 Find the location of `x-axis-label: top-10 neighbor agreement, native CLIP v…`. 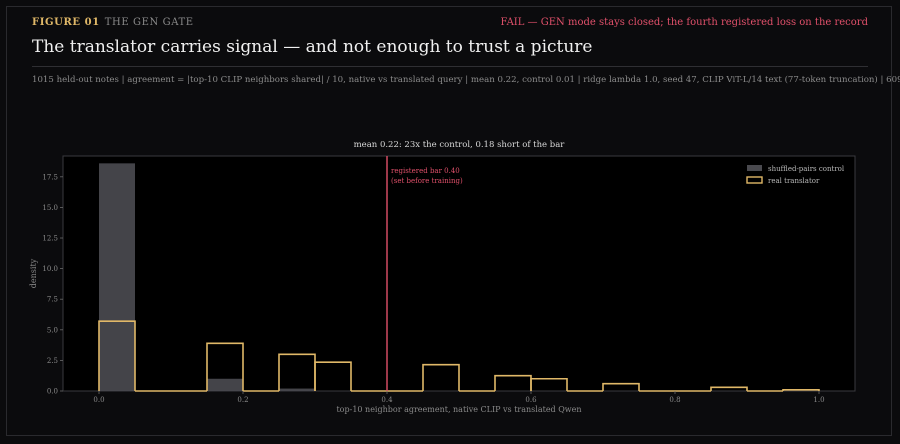

x-axis-label: top-10 neighbor agreement, native CLIP v… is located at coordinates (458, 409).